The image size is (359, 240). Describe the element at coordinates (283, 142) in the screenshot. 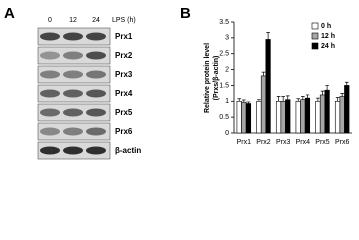

I see `x-tick-label: Prx3` at that location.